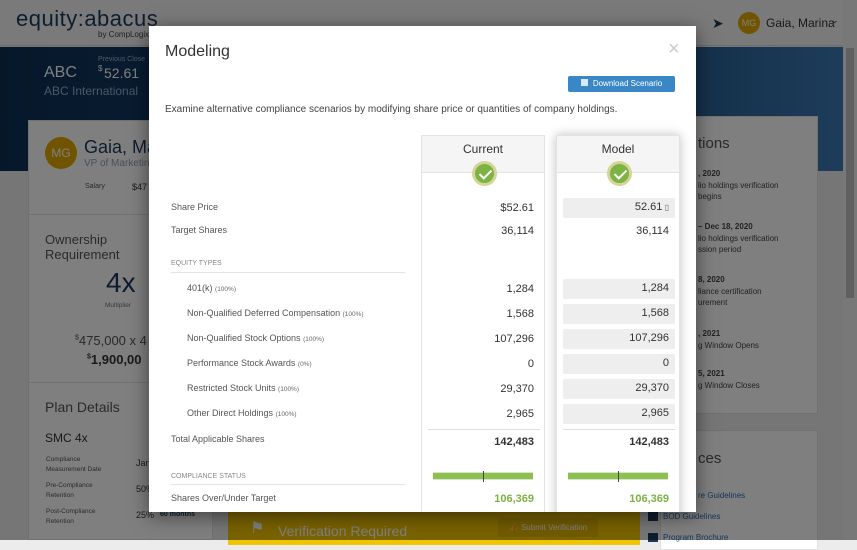 This screenshot has height=550, width=857. Describe the element at coordinates (619, 414) in the screenshot. I see `model-quantity-input: 2,965` at that location.